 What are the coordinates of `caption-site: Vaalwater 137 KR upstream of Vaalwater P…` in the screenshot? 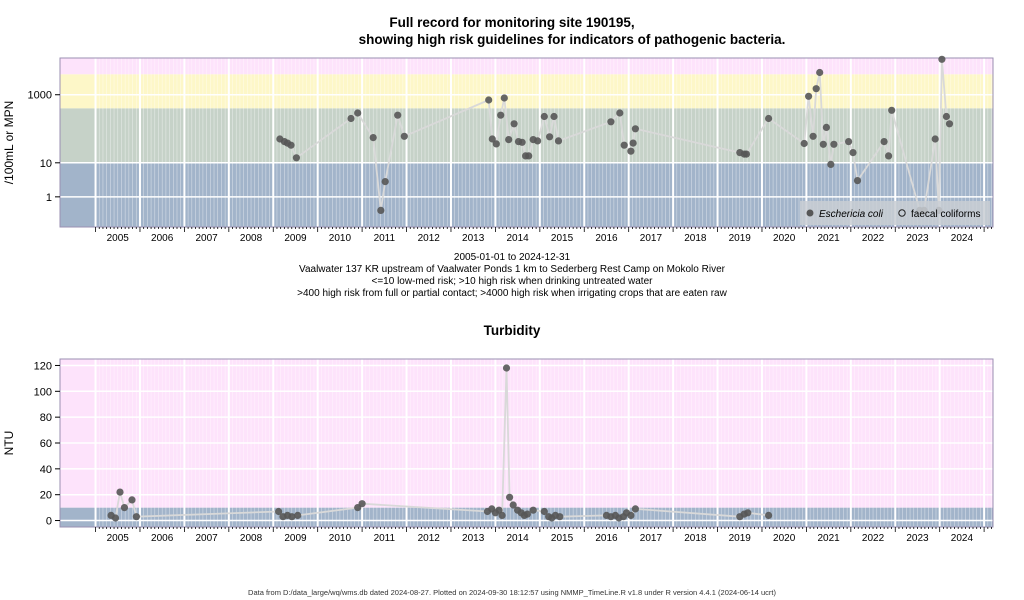 It's located at (512, 269).